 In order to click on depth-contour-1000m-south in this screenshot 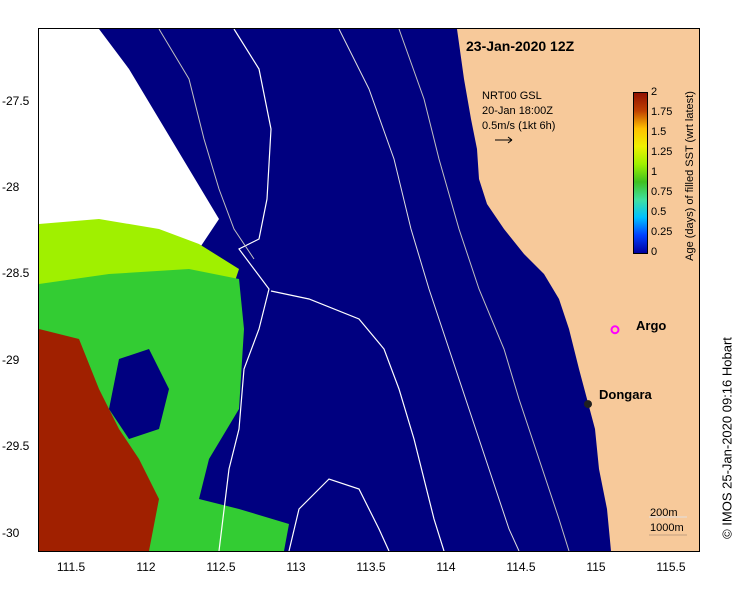, I will do `click(339, 514)`.